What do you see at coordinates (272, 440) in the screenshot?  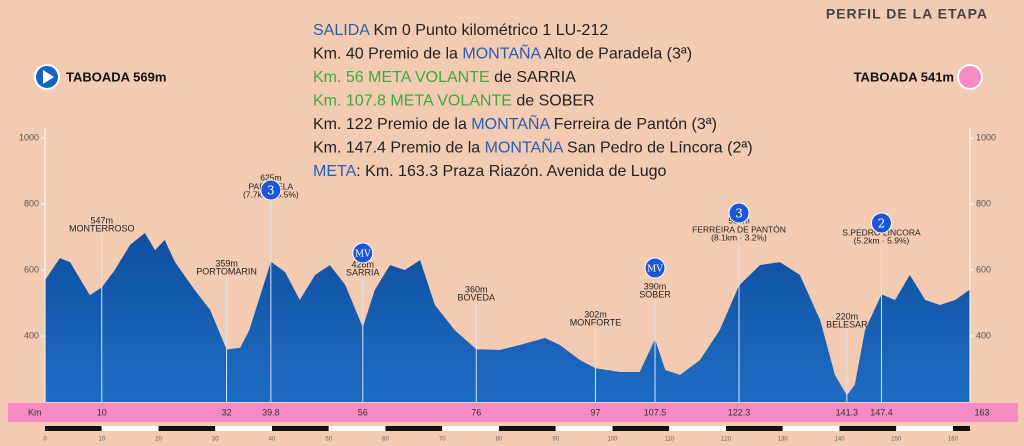 I see `ruler-label: 40` at bounding box center [272, 440].